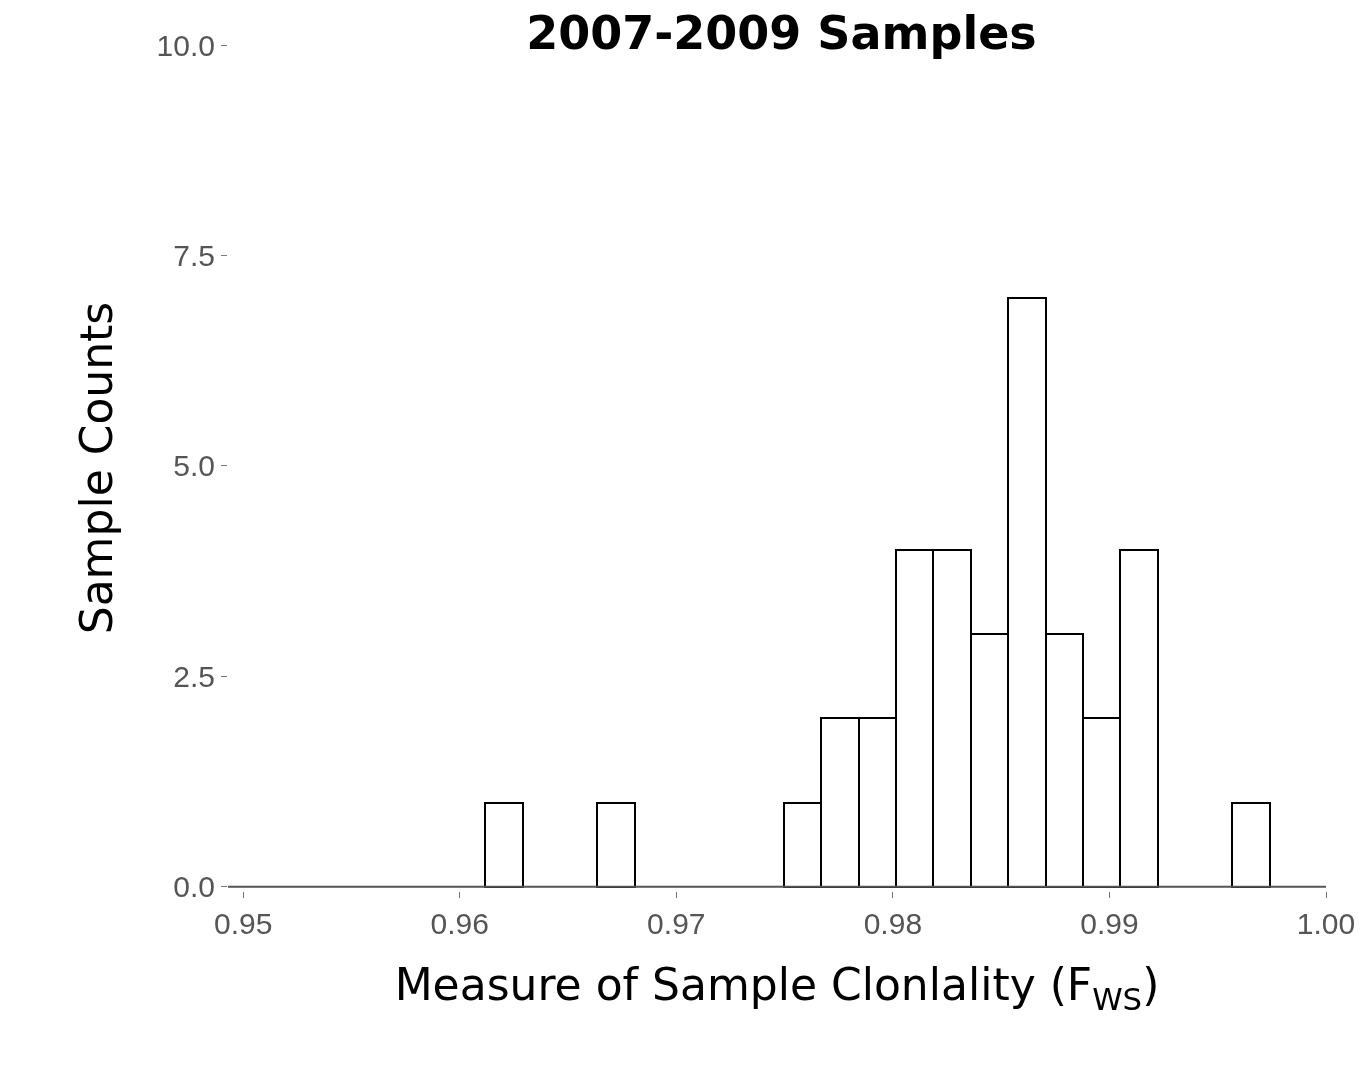 Image resolution: width=1371 pixels, height=1091 pixels. I want to click on y-tick-label: 0.0, so click(194, 887).